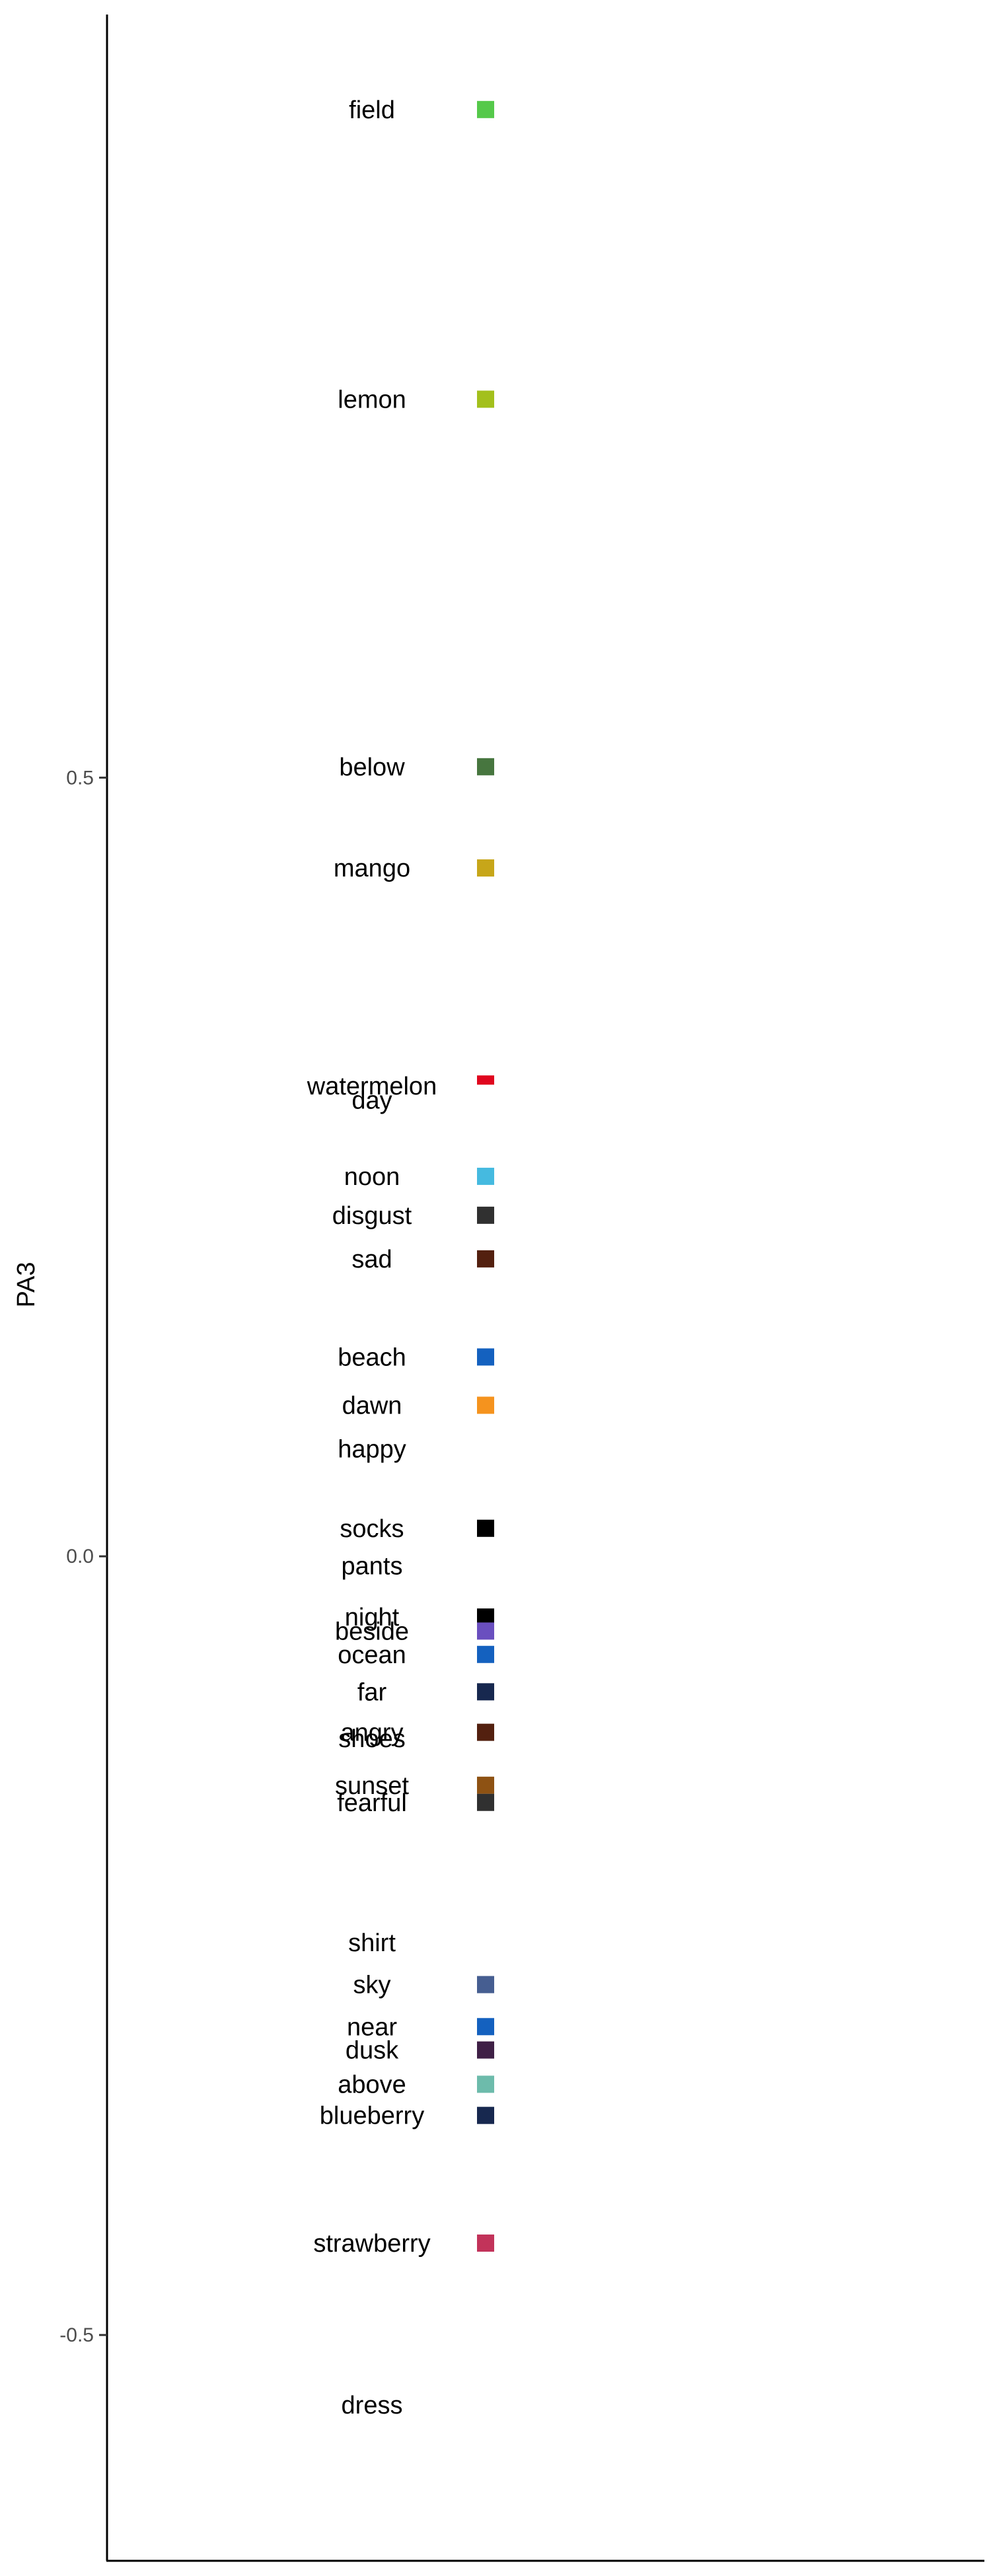  I want to click on data-point: disgust, so click(413, 1216).